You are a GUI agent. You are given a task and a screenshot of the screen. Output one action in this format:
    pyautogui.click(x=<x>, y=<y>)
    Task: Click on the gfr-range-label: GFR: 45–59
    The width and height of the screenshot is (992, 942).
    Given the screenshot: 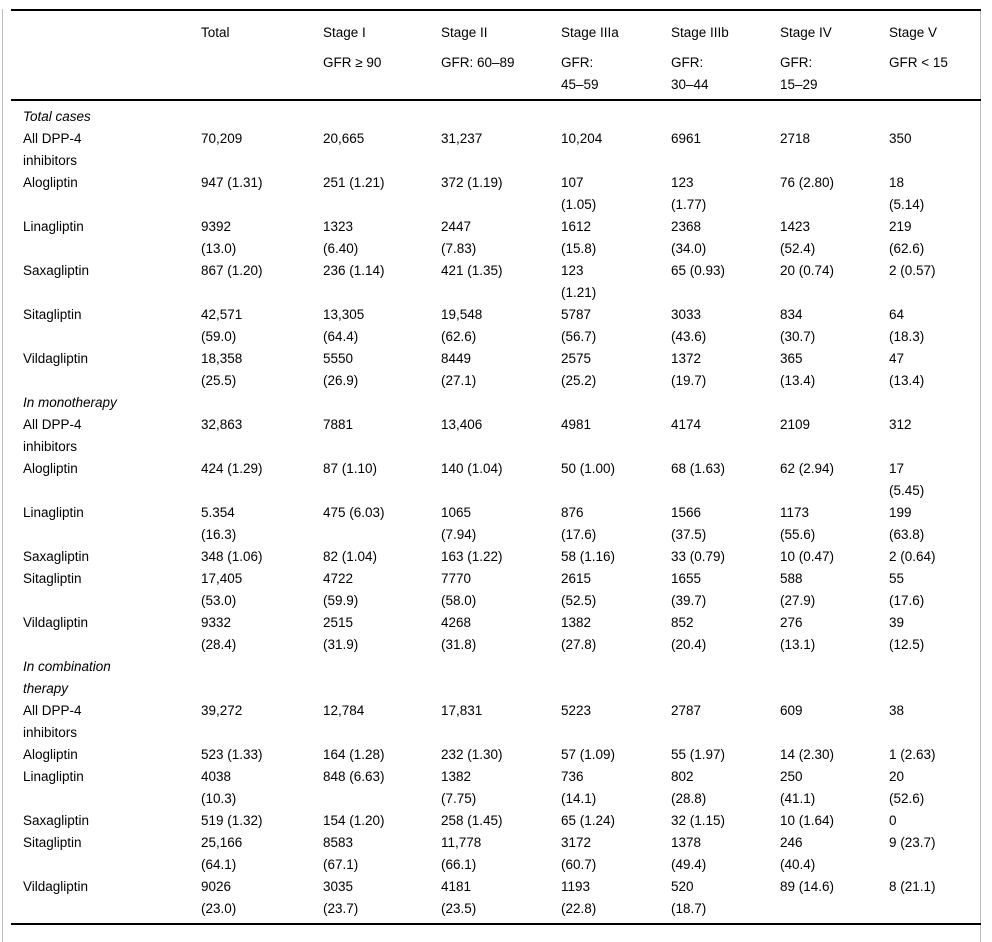 What is the action you would take?
    pyautogui.click(x=580, y=73)
    